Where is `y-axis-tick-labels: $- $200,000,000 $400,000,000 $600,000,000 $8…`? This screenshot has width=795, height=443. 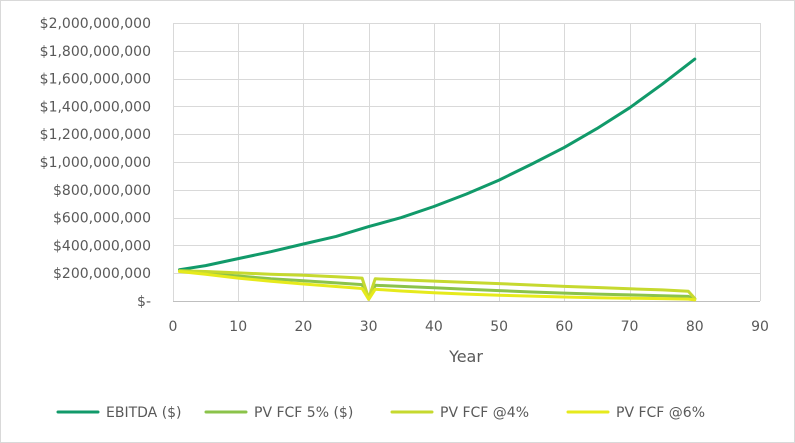 y-axis-tick-labels: $- $200,000,000 $400,000,000 $600,000,000 $8… is located at coordinates (95, 163).